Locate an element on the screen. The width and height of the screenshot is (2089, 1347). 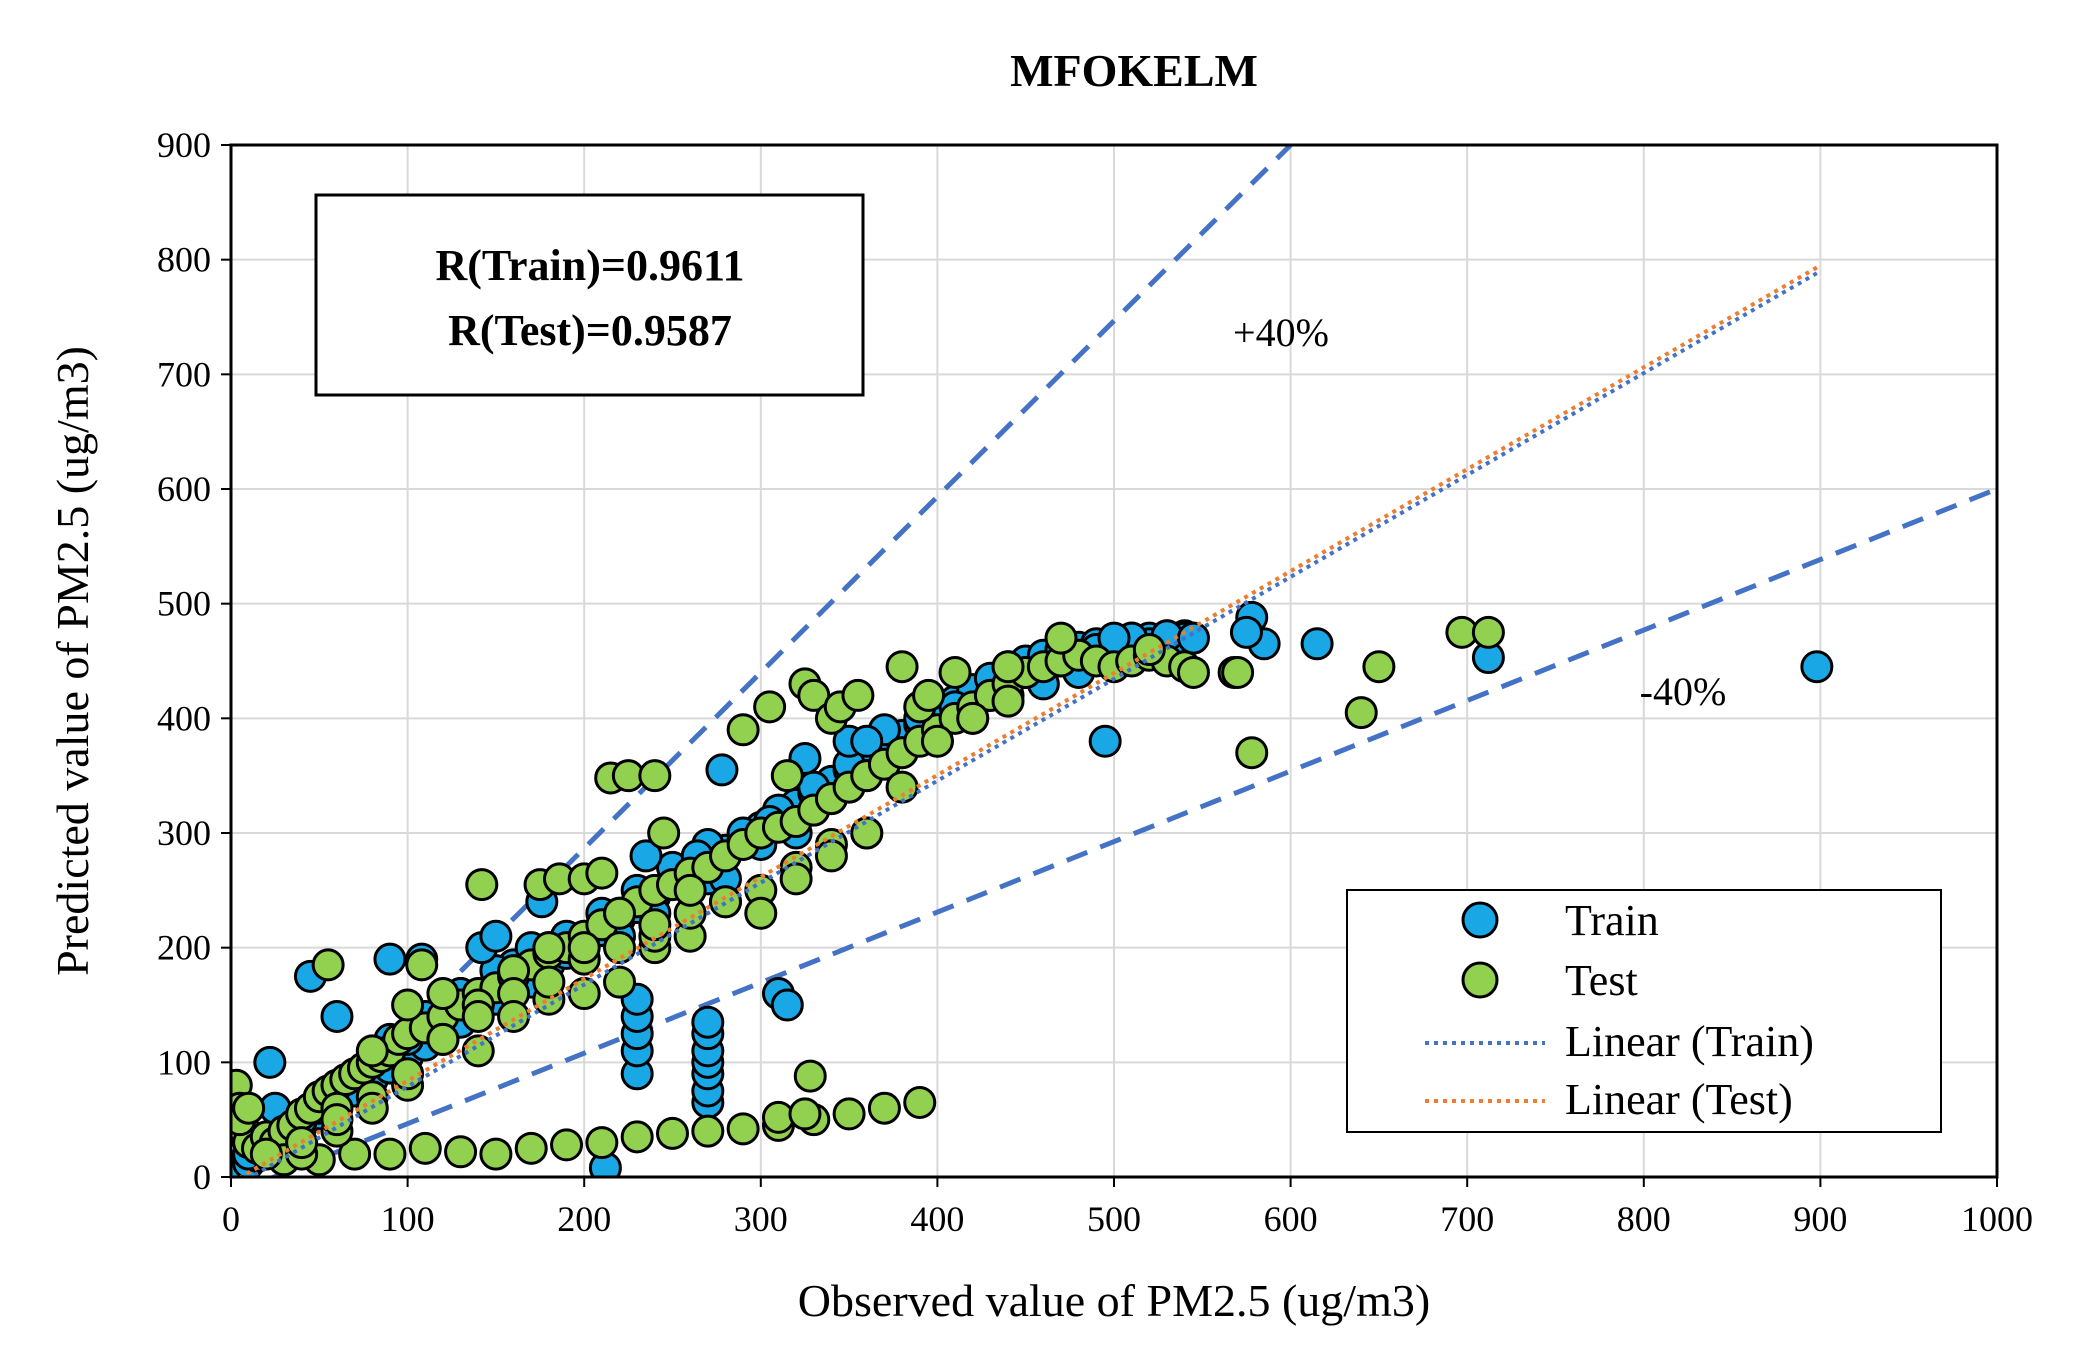
y-tick-label: 200 is located at coordinates (184, 948).